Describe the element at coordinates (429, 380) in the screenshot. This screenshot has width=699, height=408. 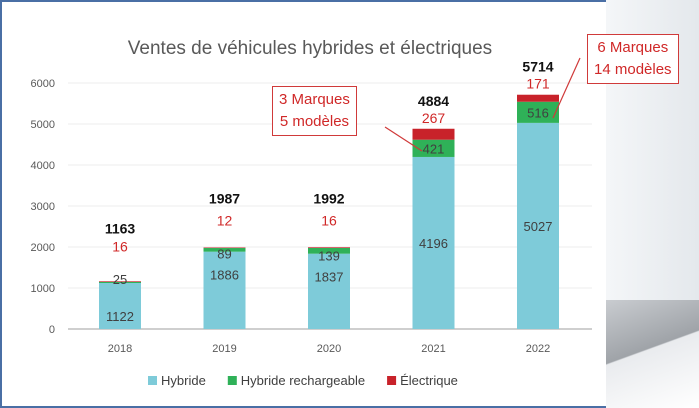
I see `legend-label: Électrique` at that location.